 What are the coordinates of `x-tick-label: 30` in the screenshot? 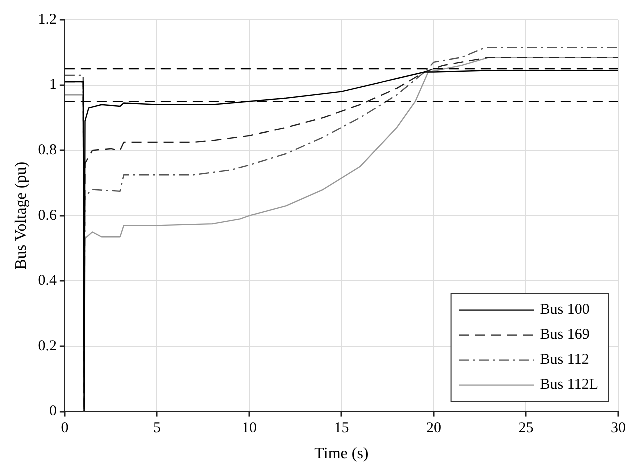 It's located at (618, 428).